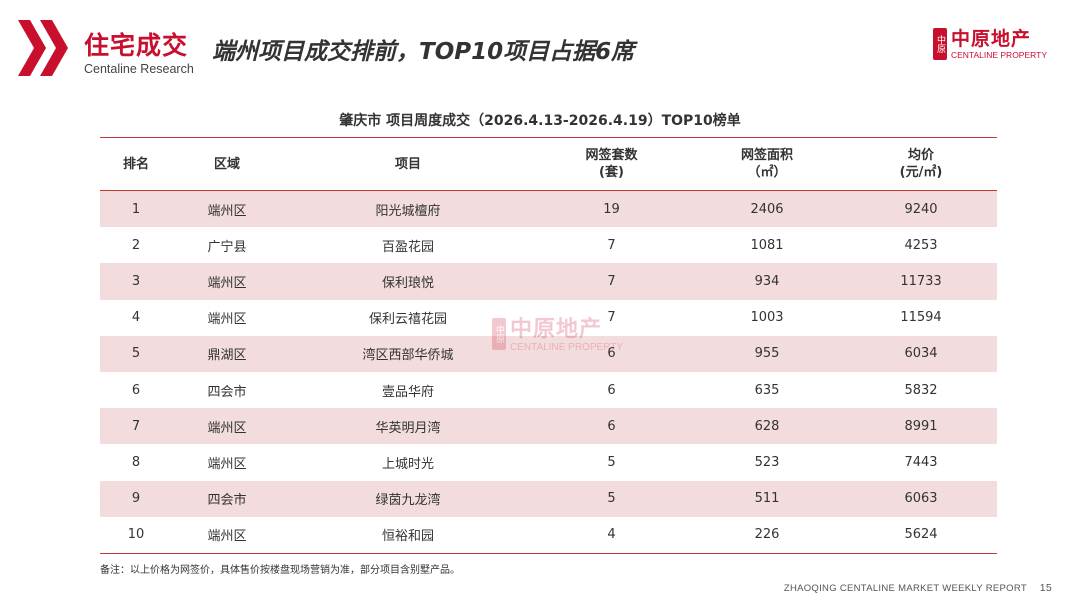  I want to click on table-header-row: 排名 区域 项目 网签套数 (套) 网签面积 （㎡） 均价 (元/㎡), so click(548, 164).